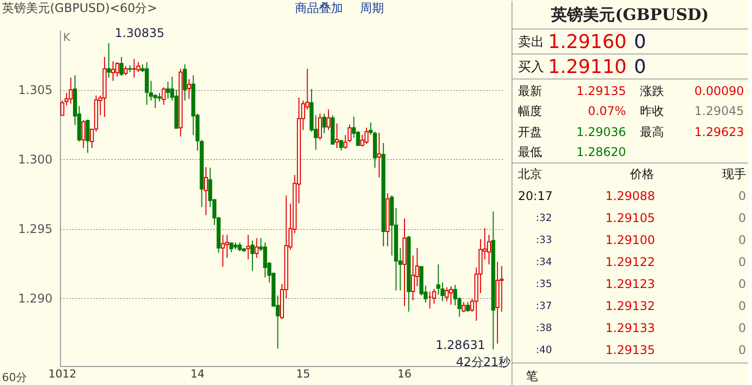 The height and width of the screenshot is (385, 752). What do you see at coordinates (535, 196) in the screenshot?
I see `text: 20:17` at bounding box center [535, 196].